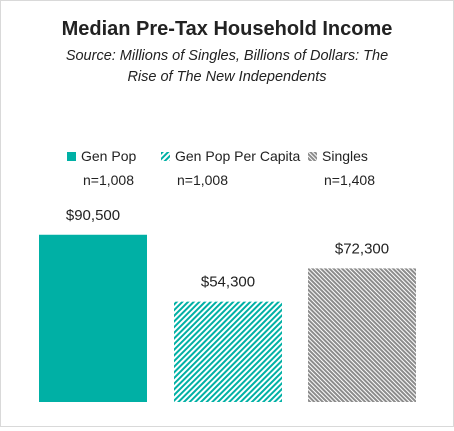 The height and width of the screenshot is (431, 454). Describe the element at coordinates (362, 248) in the screenshot. I see `bar-value-label: $72,300` at that location.